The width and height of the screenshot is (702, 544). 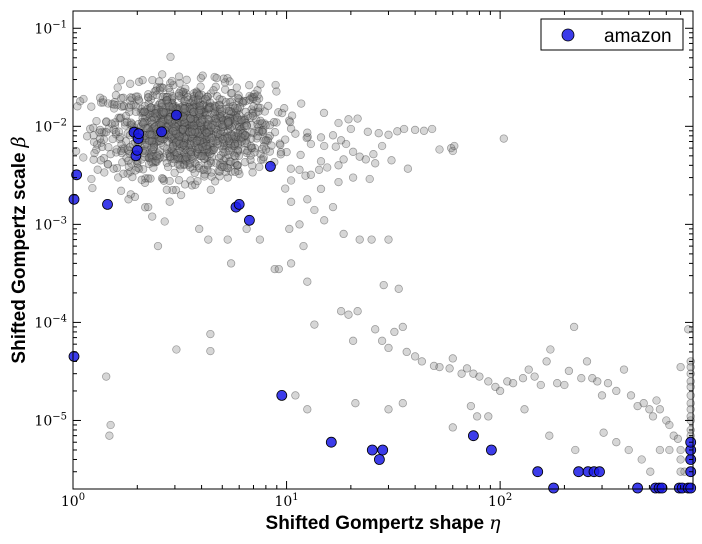 What do you see at coordinates (73, 501) in the screenshot?
I see `x-tick-label: 100` at bounding box center [73, 501].